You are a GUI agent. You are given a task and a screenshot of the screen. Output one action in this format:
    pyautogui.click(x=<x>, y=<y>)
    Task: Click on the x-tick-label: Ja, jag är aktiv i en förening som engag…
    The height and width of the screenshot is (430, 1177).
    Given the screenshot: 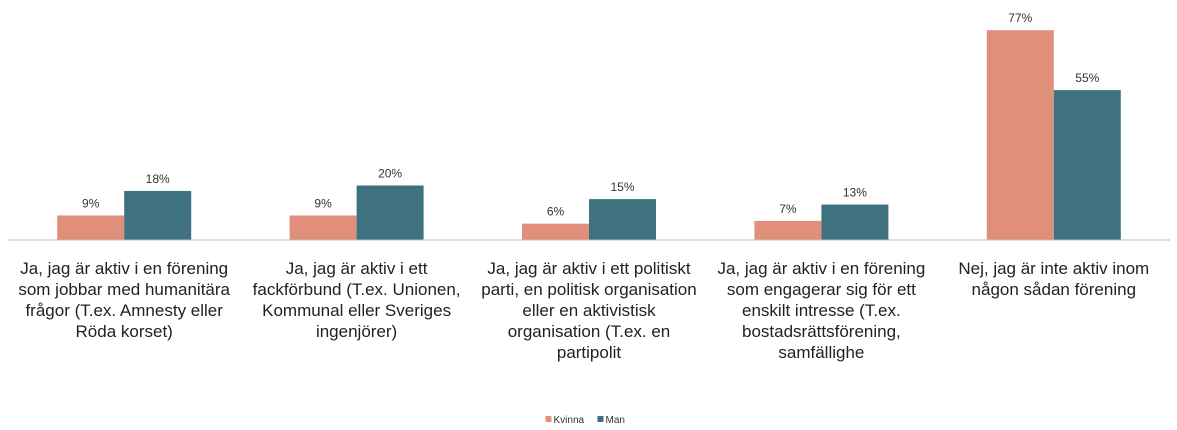 What is the action you would take?
    pyautogui.click(x=821, y=310)
    